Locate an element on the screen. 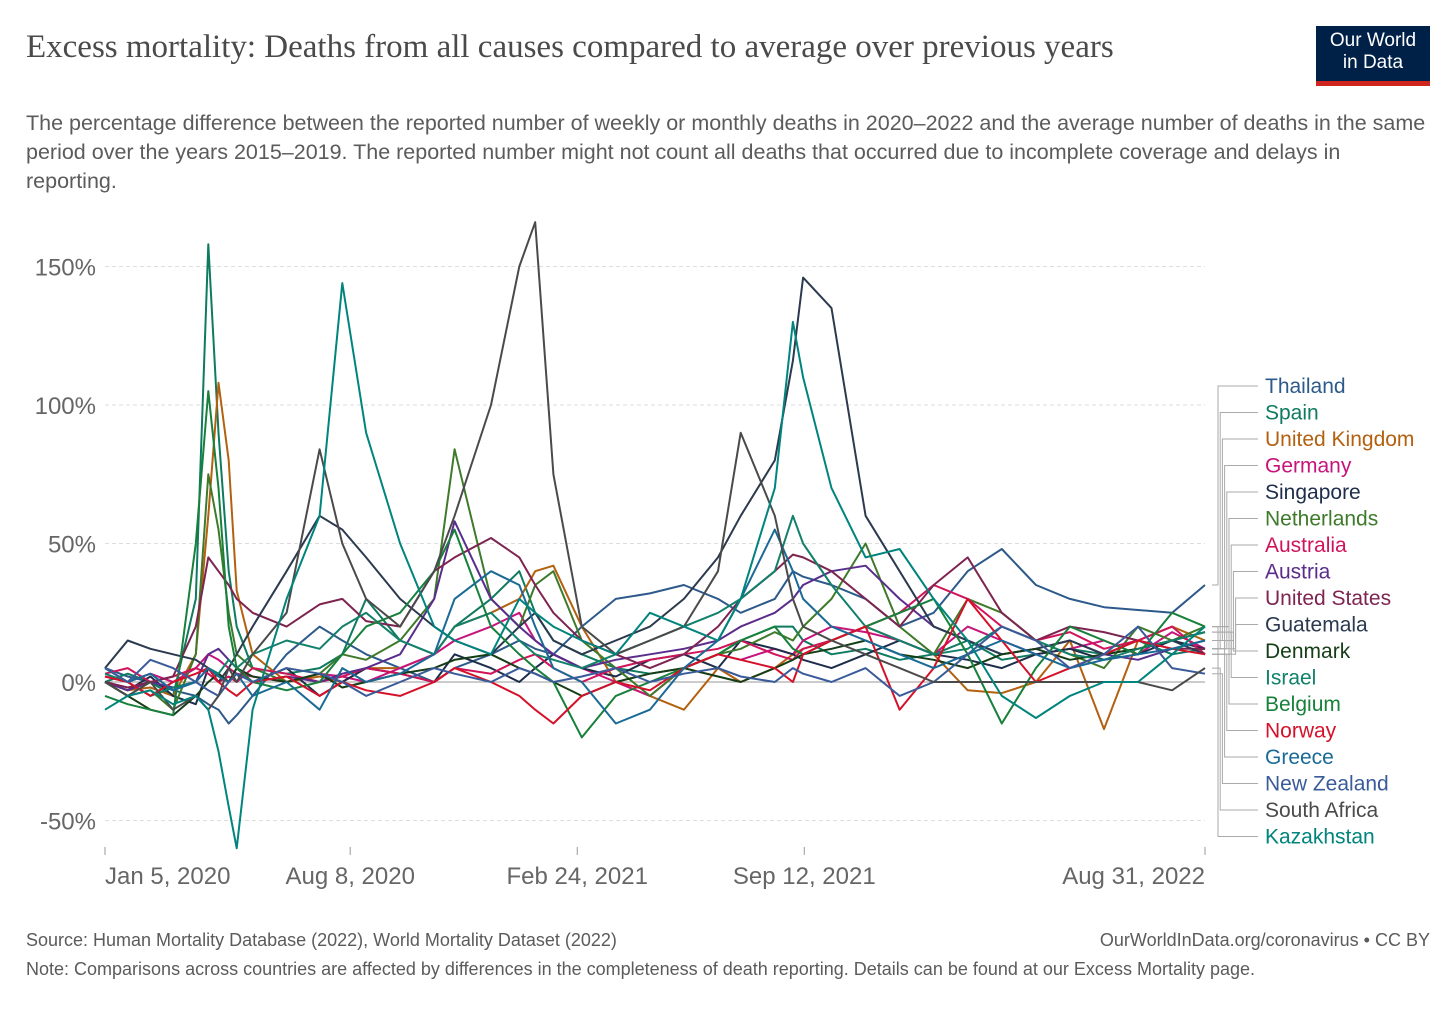  legend-label-denmark: Denmark is located at coordinates (1308, 651).